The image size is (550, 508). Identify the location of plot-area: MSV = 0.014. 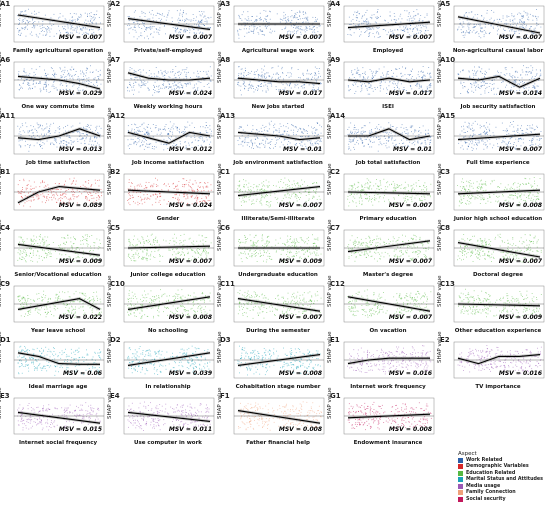
(499, 80).